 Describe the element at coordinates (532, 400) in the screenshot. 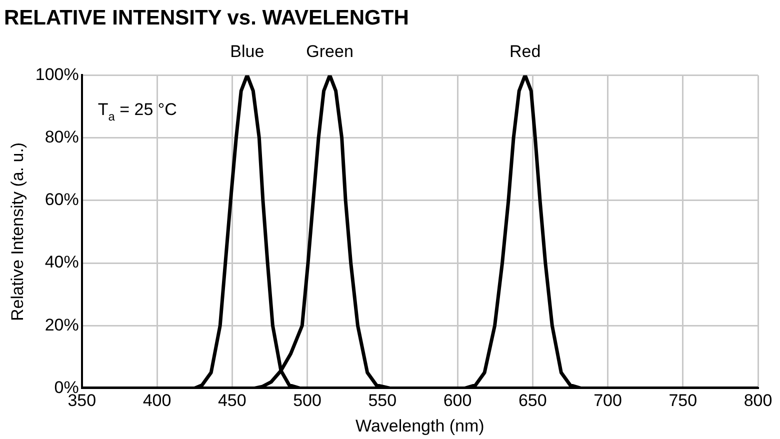

I see `x-tick-label: 650` at that location.